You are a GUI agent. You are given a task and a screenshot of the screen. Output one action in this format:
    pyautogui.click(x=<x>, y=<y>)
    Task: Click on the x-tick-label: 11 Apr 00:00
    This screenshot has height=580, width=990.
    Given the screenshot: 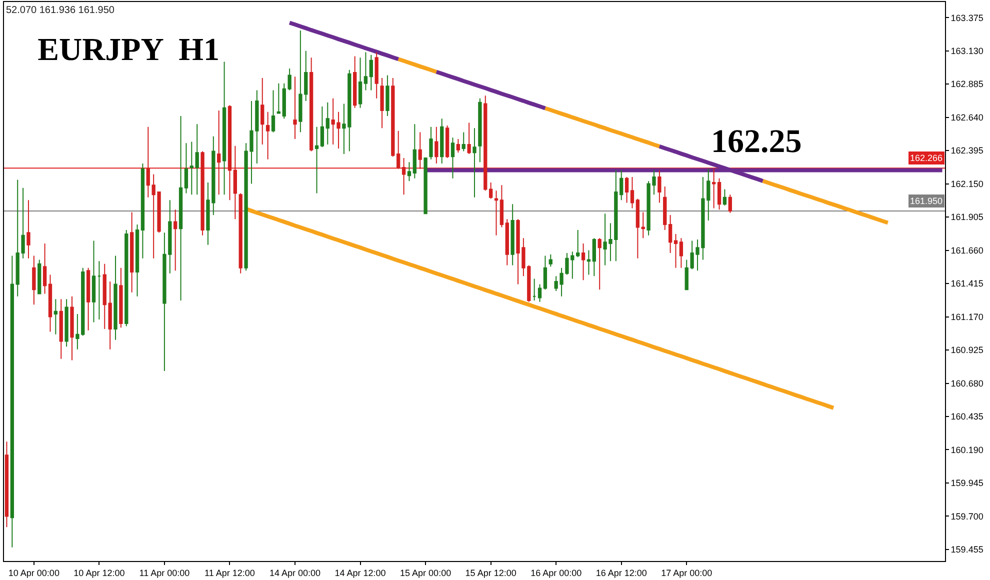 What is the action you would take?
    pyautogui.click(x=164, y=573)
    